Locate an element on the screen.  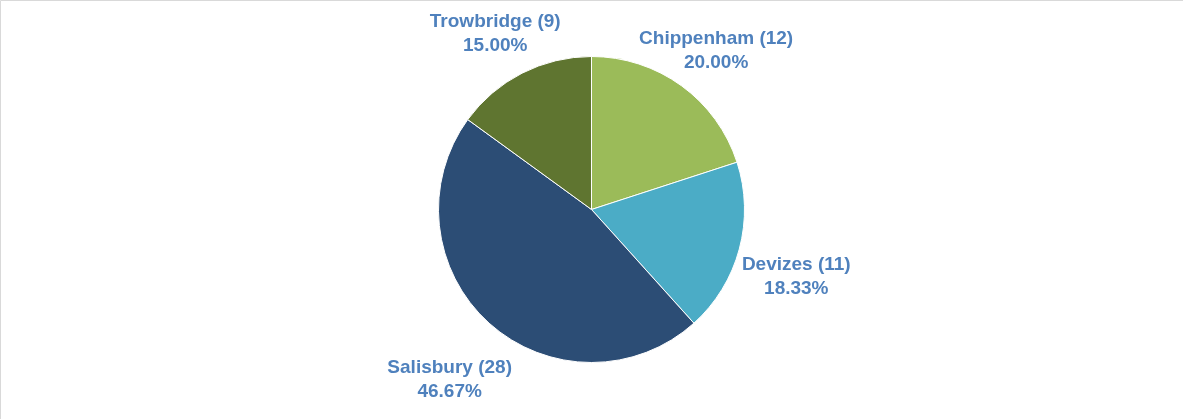
slice-label: Devizes (11) is located at coordinates (796, 264).